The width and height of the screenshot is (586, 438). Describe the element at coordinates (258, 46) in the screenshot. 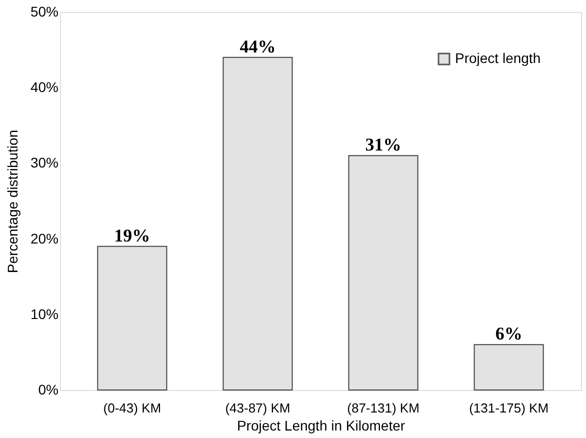

I see `data-label: 44%` at that location.